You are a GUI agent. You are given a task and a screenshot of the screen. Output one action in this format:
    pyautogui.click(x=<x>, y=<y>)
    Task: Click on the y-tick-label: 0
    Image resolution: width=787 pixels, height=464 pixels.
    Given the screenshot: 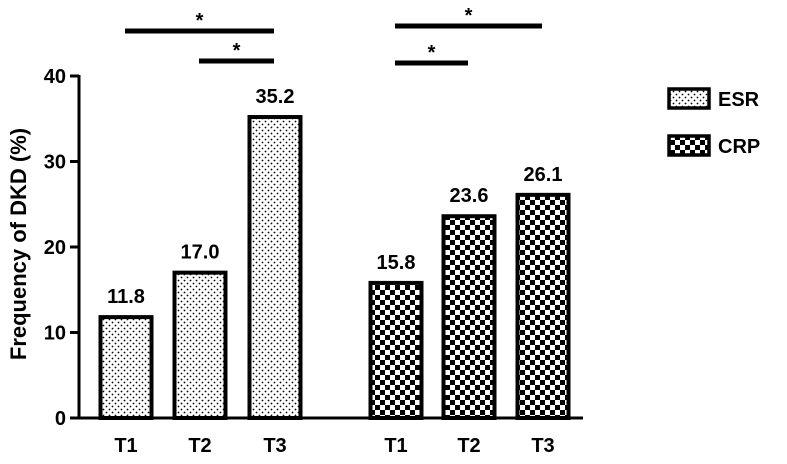 What is the action you would take?
    pyautogui.click(x=60, y=419)
    